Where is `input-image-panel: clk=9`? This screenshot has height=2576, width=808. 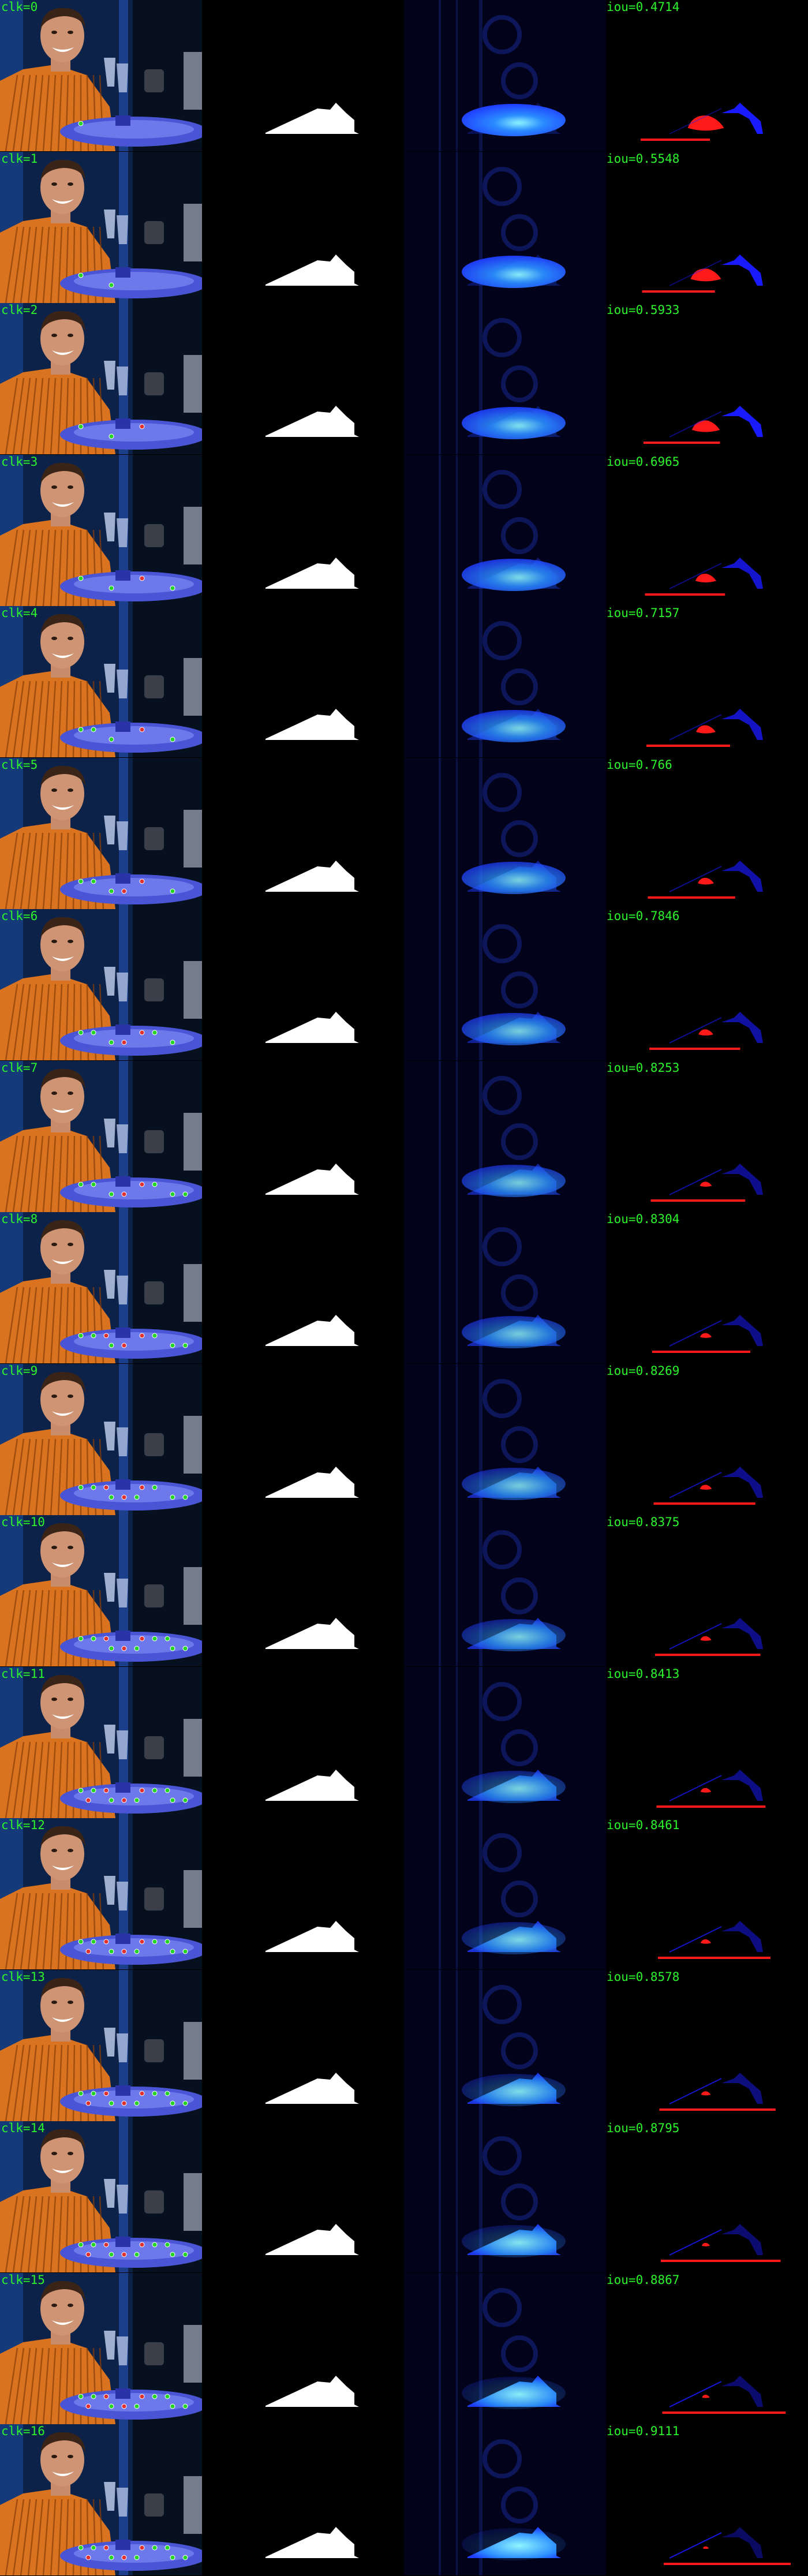 input-image-panel: clk=9 is located at coordinates (101, 1439).